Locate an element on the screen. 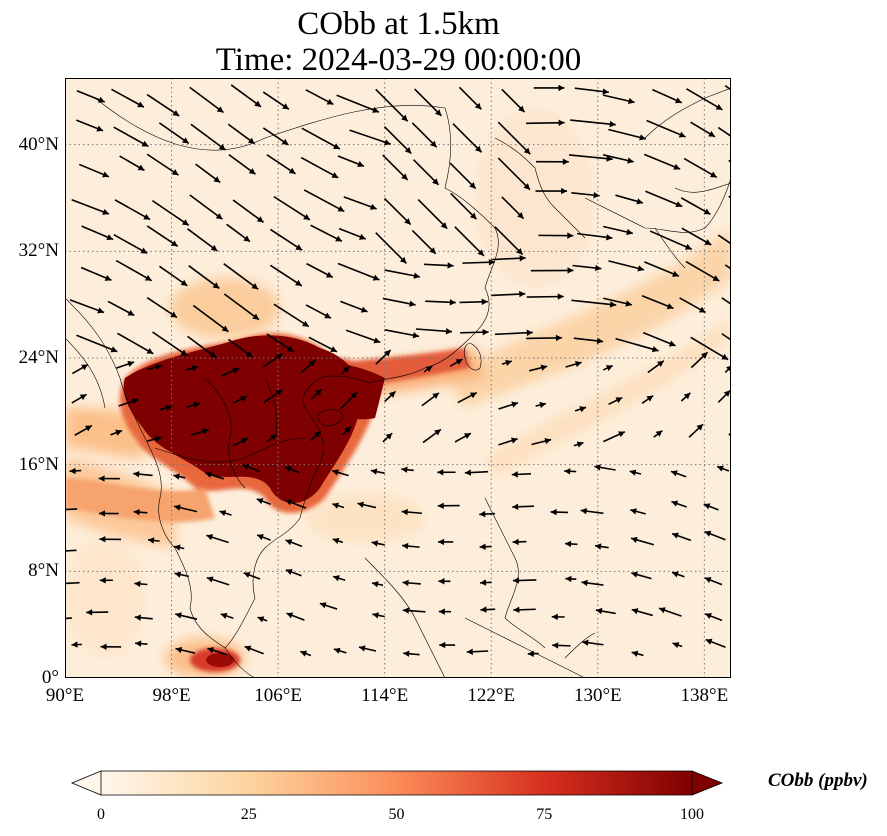 The image size is (887, 836). colorbar-tick-label: 25 is located at coordinates (248, 814).